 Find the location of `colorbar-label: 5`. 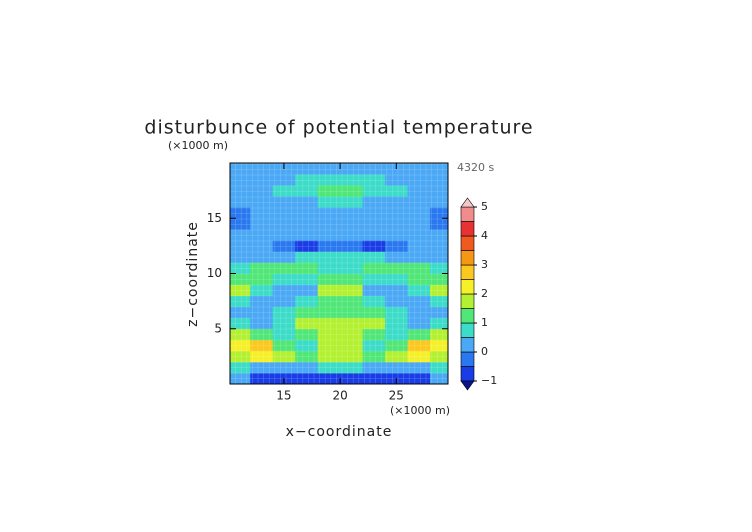

colorbar-label: 5 is located at coordinates (484, 206).